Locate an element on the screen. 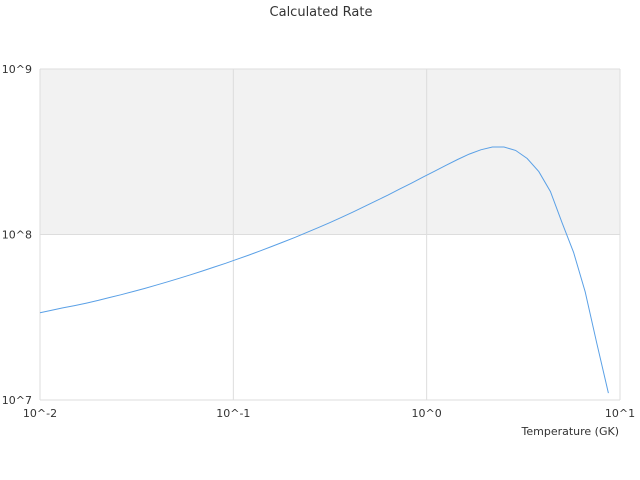 The width and height of the screenshot is (640, 480). y-tick-label: 10^8 is located at coordinates (17, 235).